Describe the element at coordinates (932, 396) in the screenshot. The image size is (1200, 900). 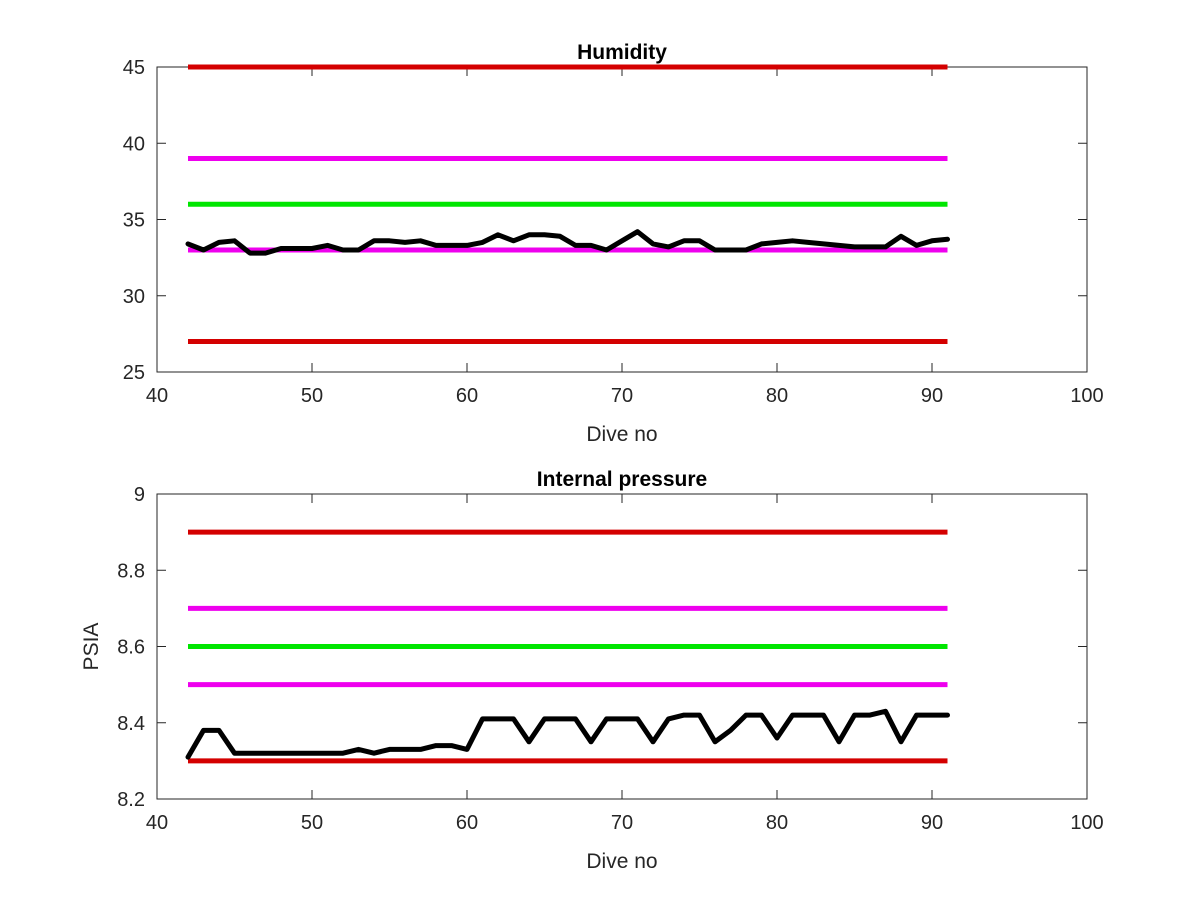
I see `humidity-x-tick-label: 90` at that location.